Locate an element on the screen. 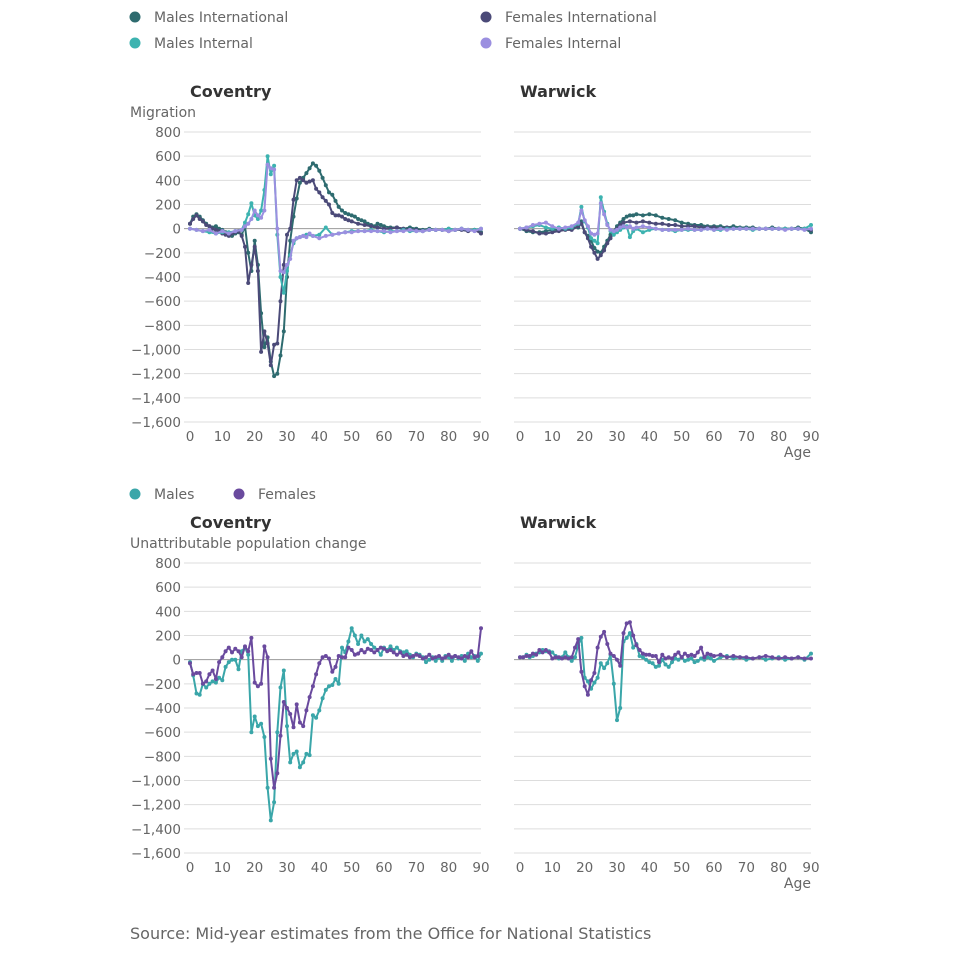  y-tick-label: −800 is located at coordinates (162, 757).